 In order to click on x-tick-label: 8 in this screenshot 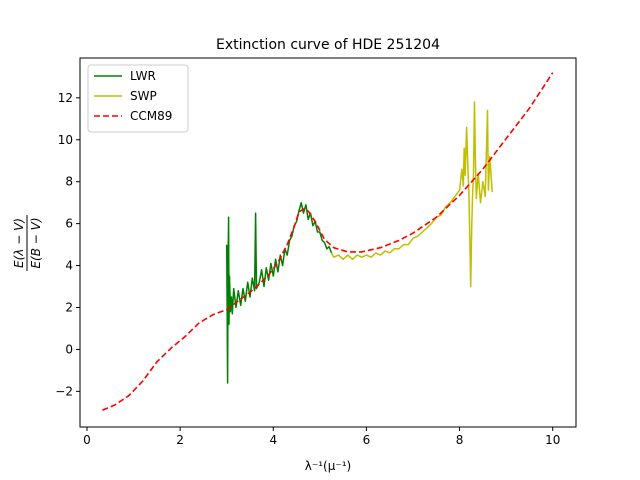, I will do `click(460, 440)`.